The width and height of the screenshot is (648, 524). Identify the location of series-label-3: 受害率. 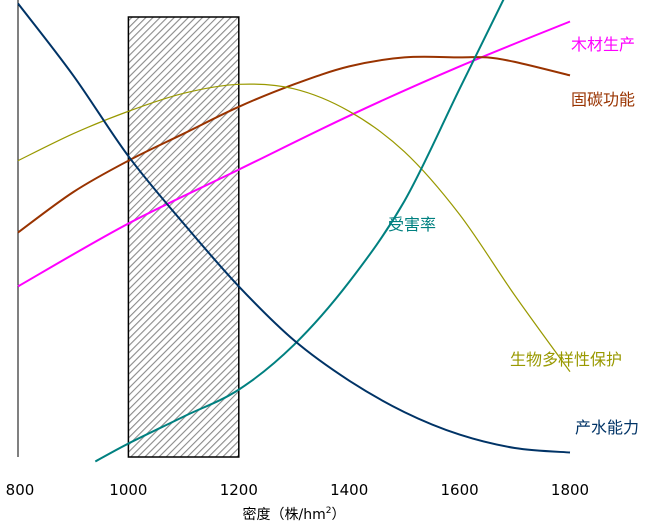
(412, 224).